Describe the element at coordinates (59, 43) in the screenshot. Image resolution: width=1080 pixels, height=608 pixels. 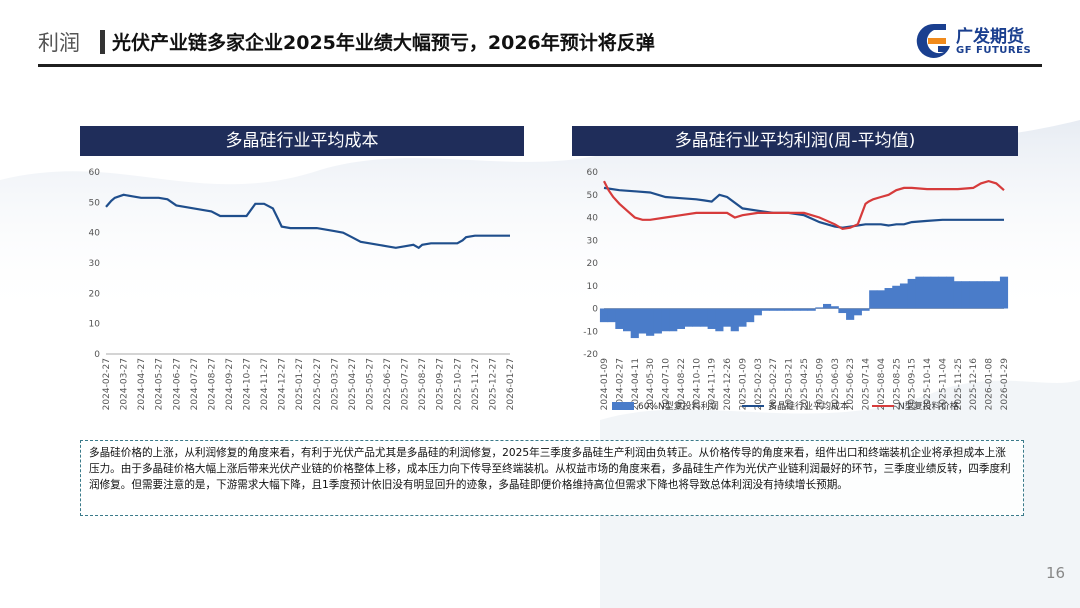
I see `section-label: 利润` at that location.